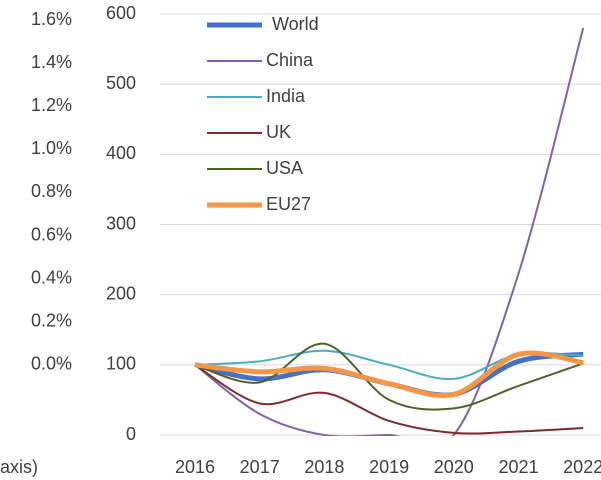 The width and height of the screenshot is (601, 480). Describe the element at coordinates (286, 96) in the screenshot. I see `legend-label: India` at that location.